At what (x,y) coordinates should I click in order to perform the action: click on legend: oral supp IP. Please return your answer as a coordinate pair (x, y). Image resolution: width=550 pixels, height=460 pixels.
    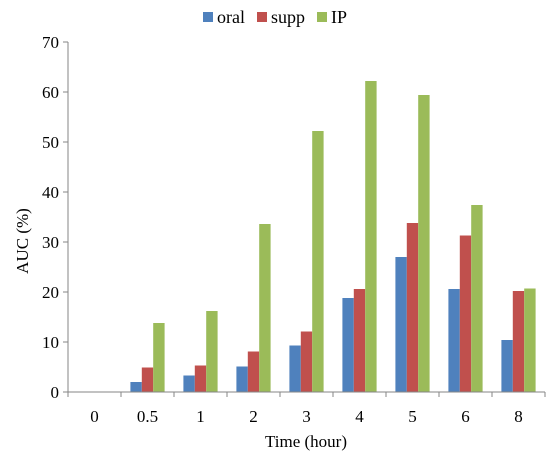
    Looking at the image, I should click on (275, 17).